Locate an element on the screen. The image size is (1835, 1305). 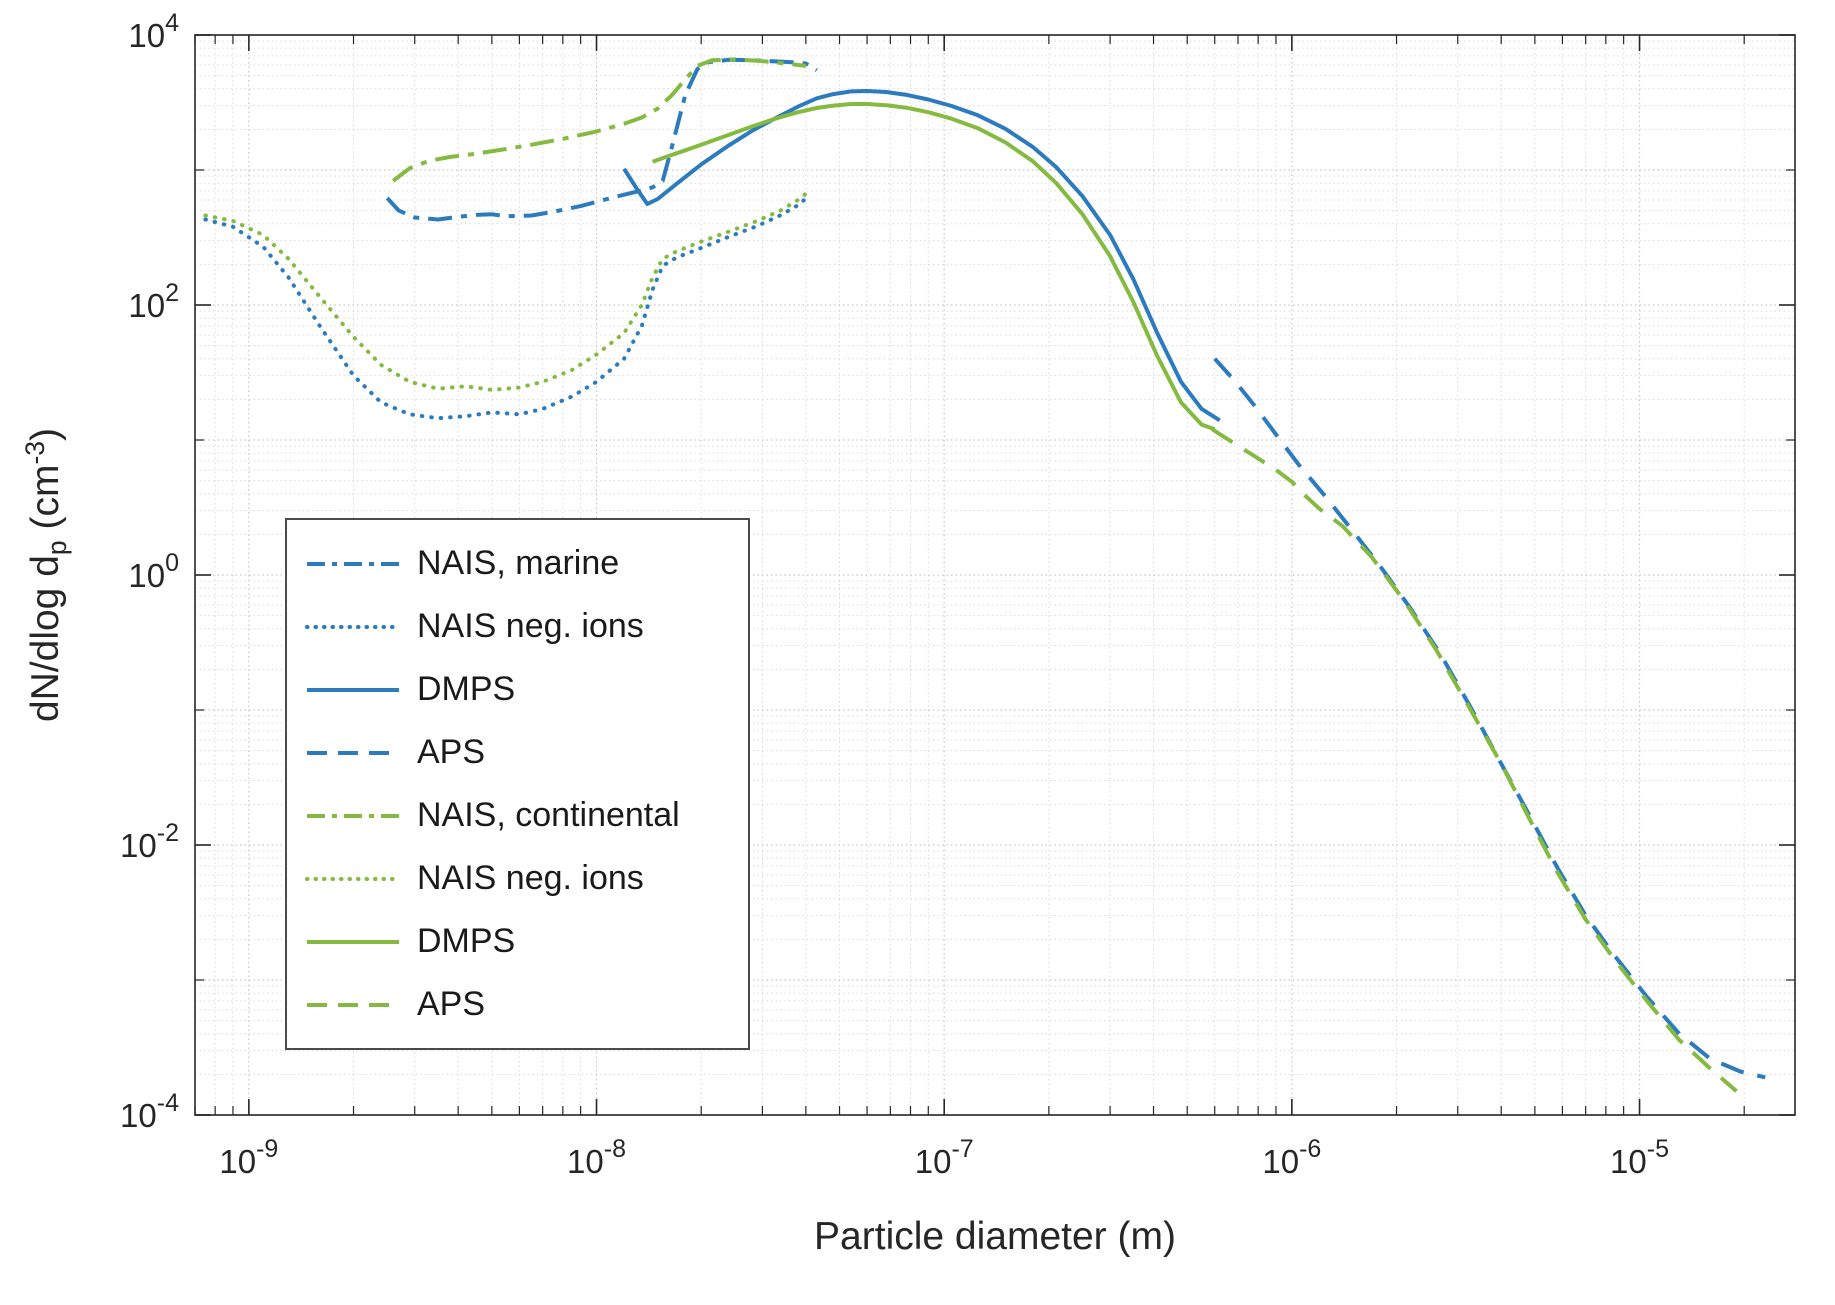
y-title-sub: p is located at coordinates (57, 548).